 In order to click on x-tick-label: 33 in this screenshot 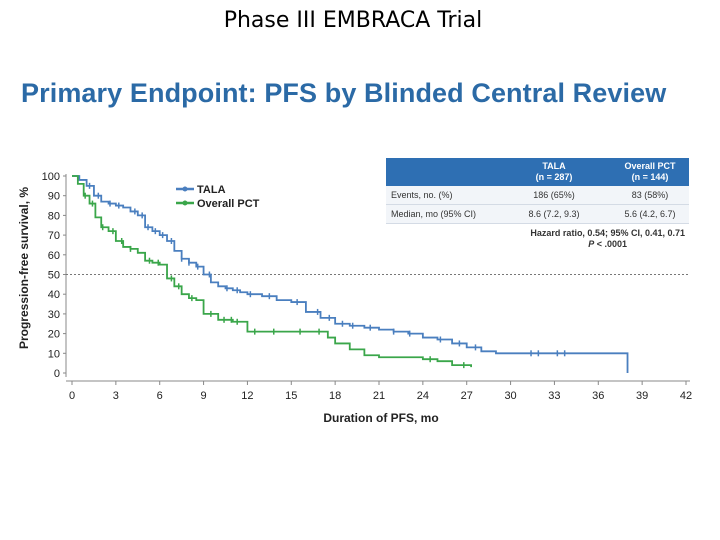, I will do `click(554, 396)`.